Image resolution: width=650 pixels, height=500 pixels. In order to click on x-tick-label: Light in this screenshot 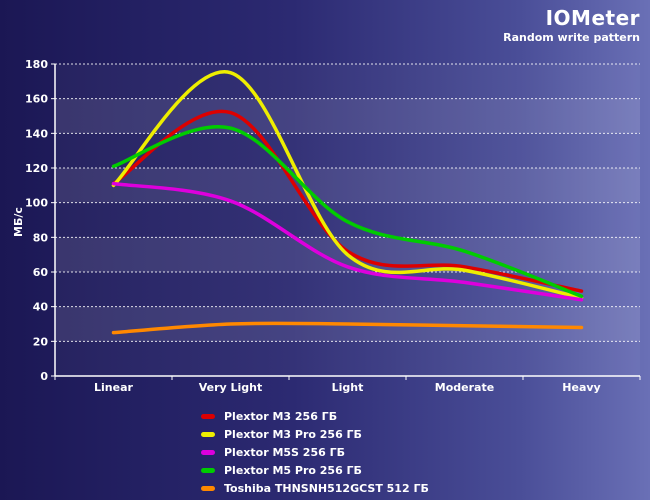, I will do `click(348, 387)`.